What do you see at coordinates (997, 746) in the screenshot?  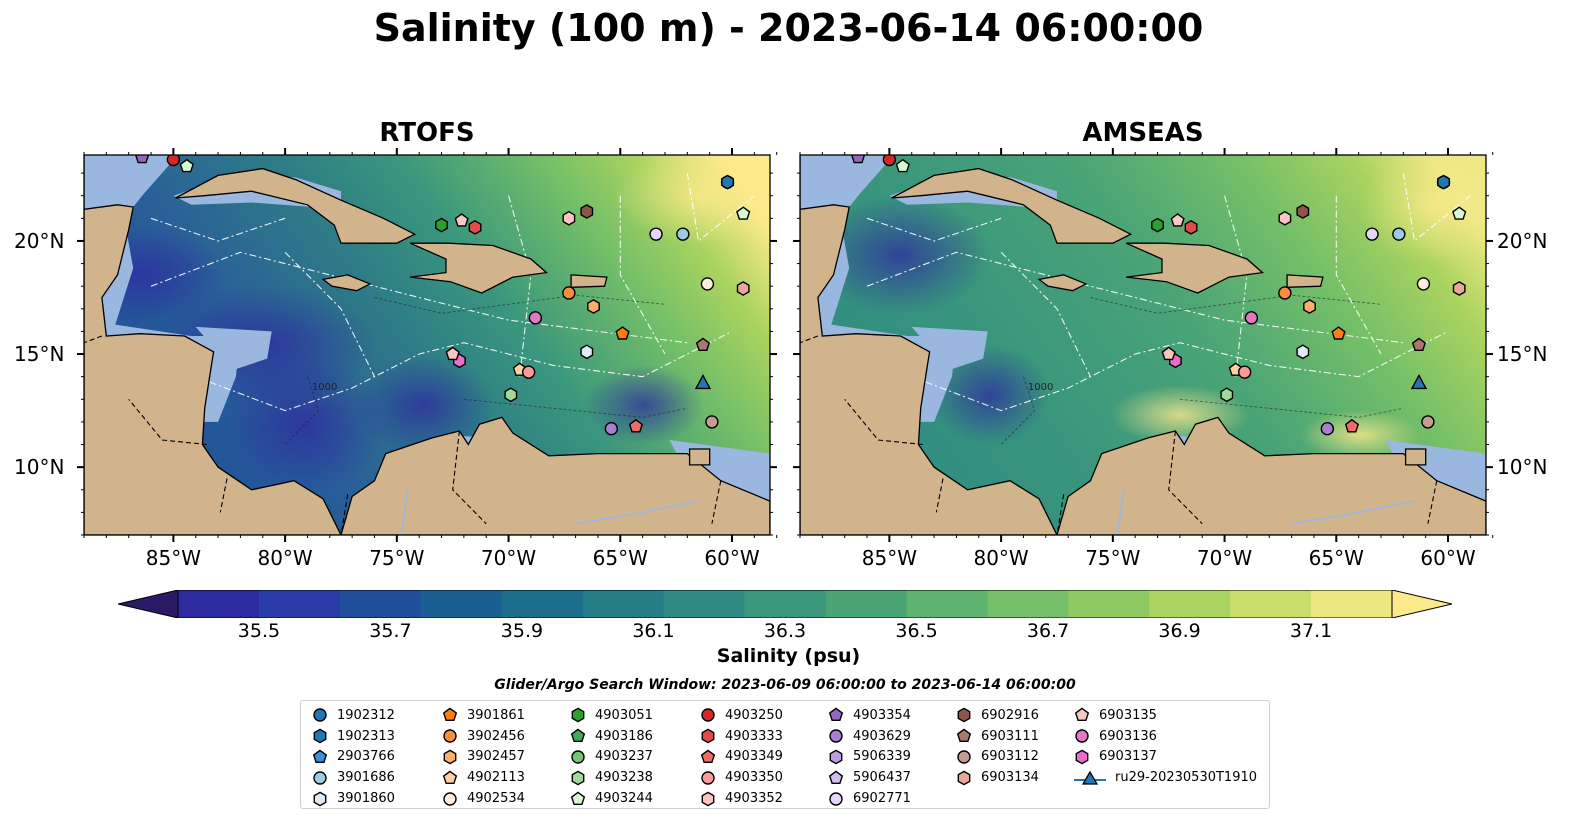 I see `legend-column: 6902916 6903111 6903112 6903134` at bounding box center [997, 746].